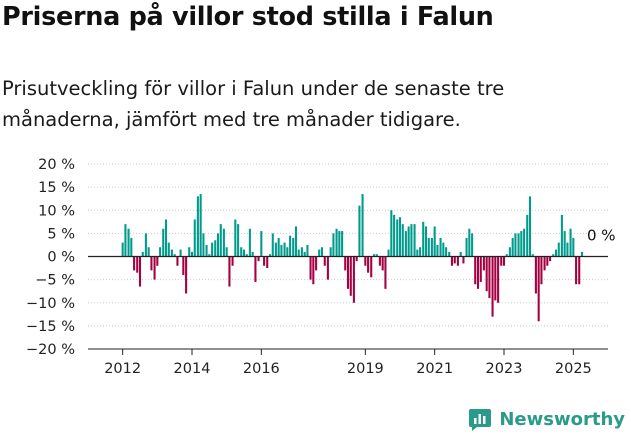 The width and height of the screenshot is (631, 439). I want to click on y-axis-tick-labels: −20 % −15 % −10 % −5 % 0 % 5 % 10 % 15 % 20 %, so click(50, 257).